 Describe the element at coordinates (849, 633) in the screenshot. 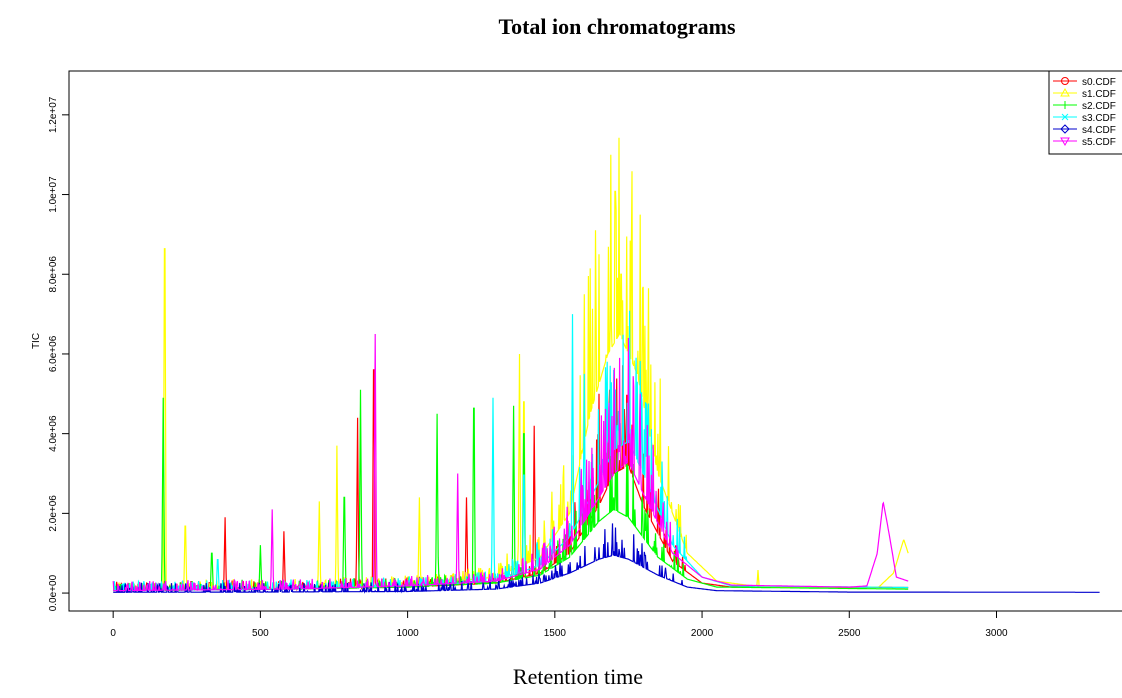

I see `x-tick-label: 2500` at that location.